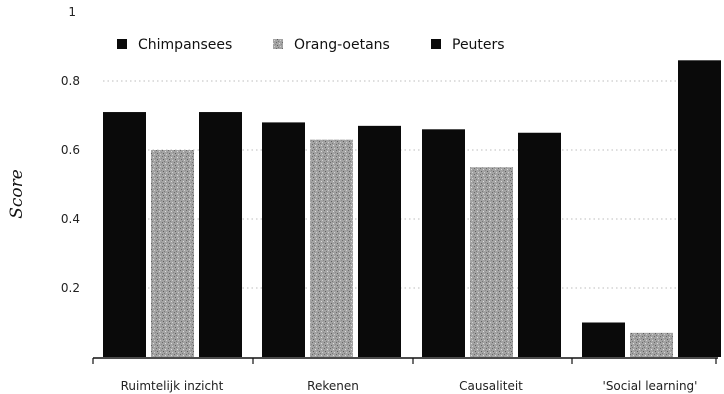 The image size is (724, 394). Describe the element at coordinates (17, 194) in the screenshot. I see `y-axis-label: Score` at that location.